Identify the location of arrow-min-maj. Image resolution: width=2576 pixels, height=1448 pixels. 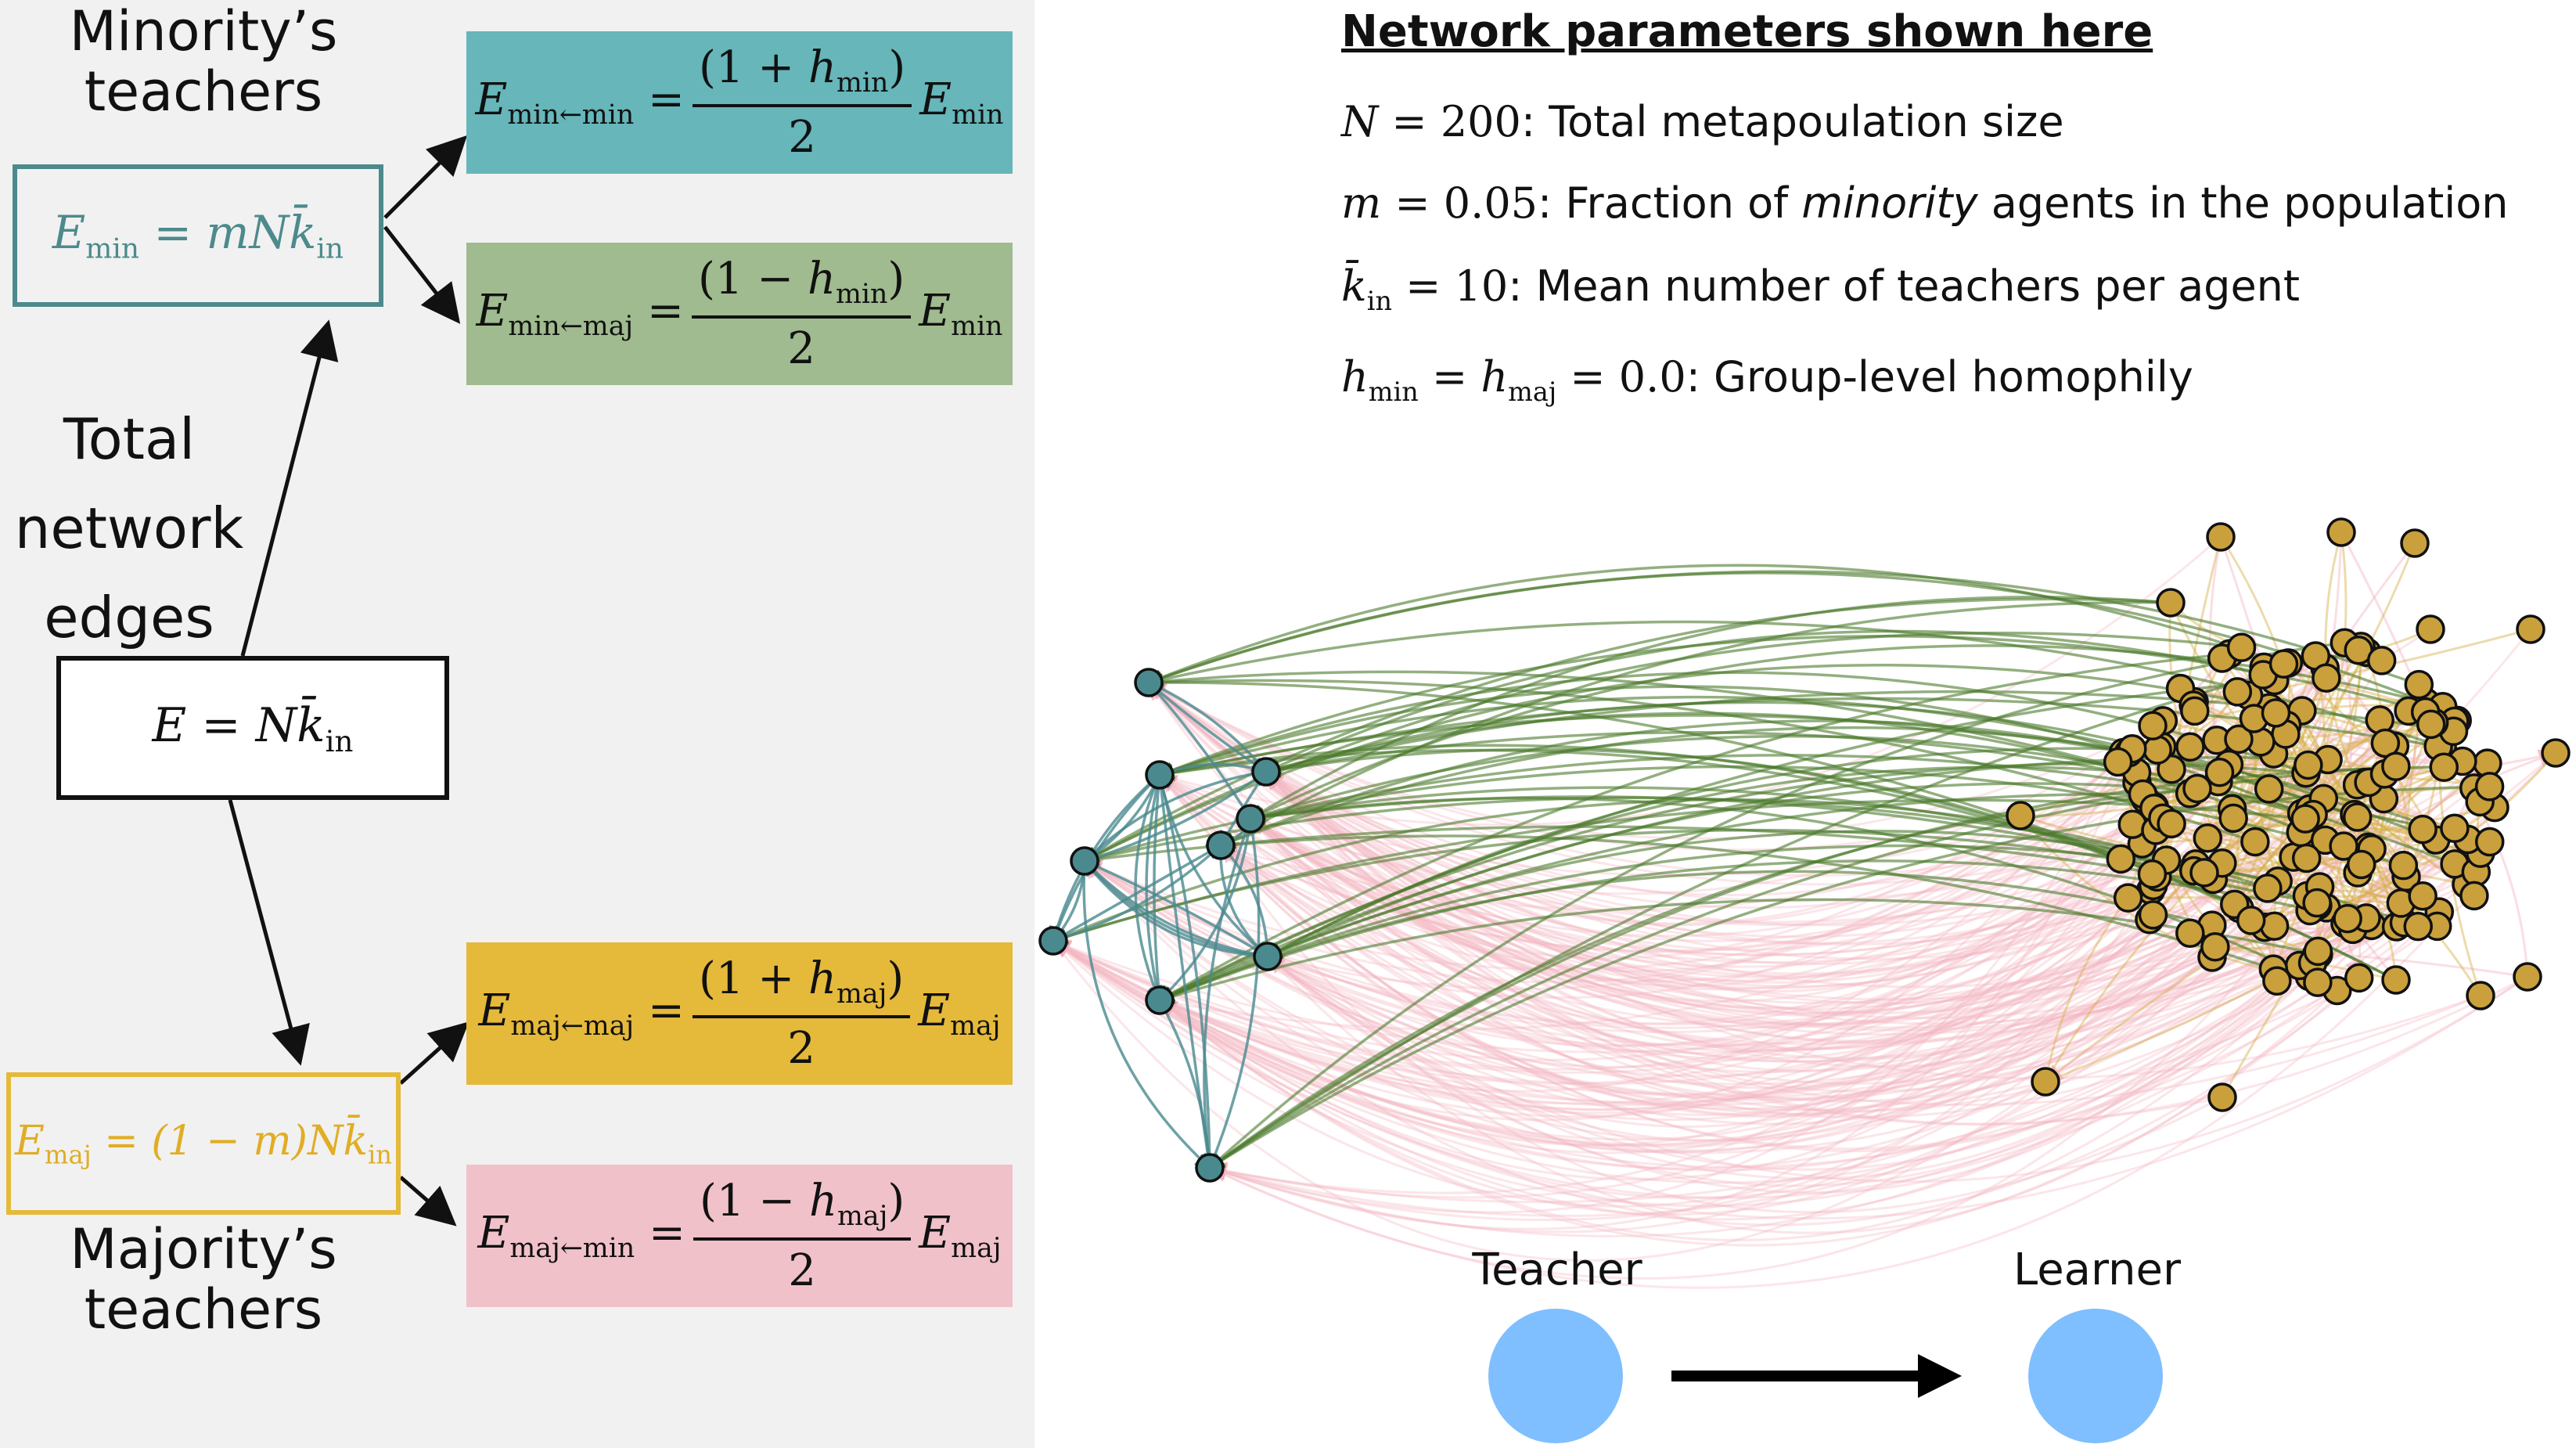
(422, 274).